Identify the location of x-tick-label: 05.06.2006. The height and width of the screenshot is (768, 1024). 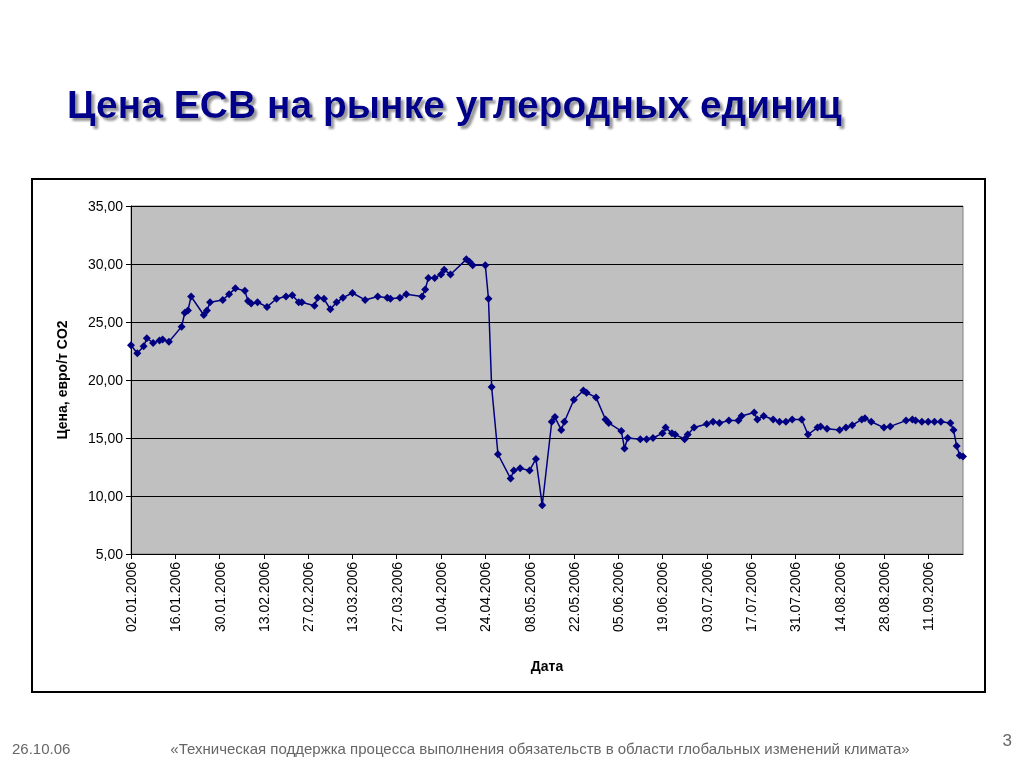
(618, 597).